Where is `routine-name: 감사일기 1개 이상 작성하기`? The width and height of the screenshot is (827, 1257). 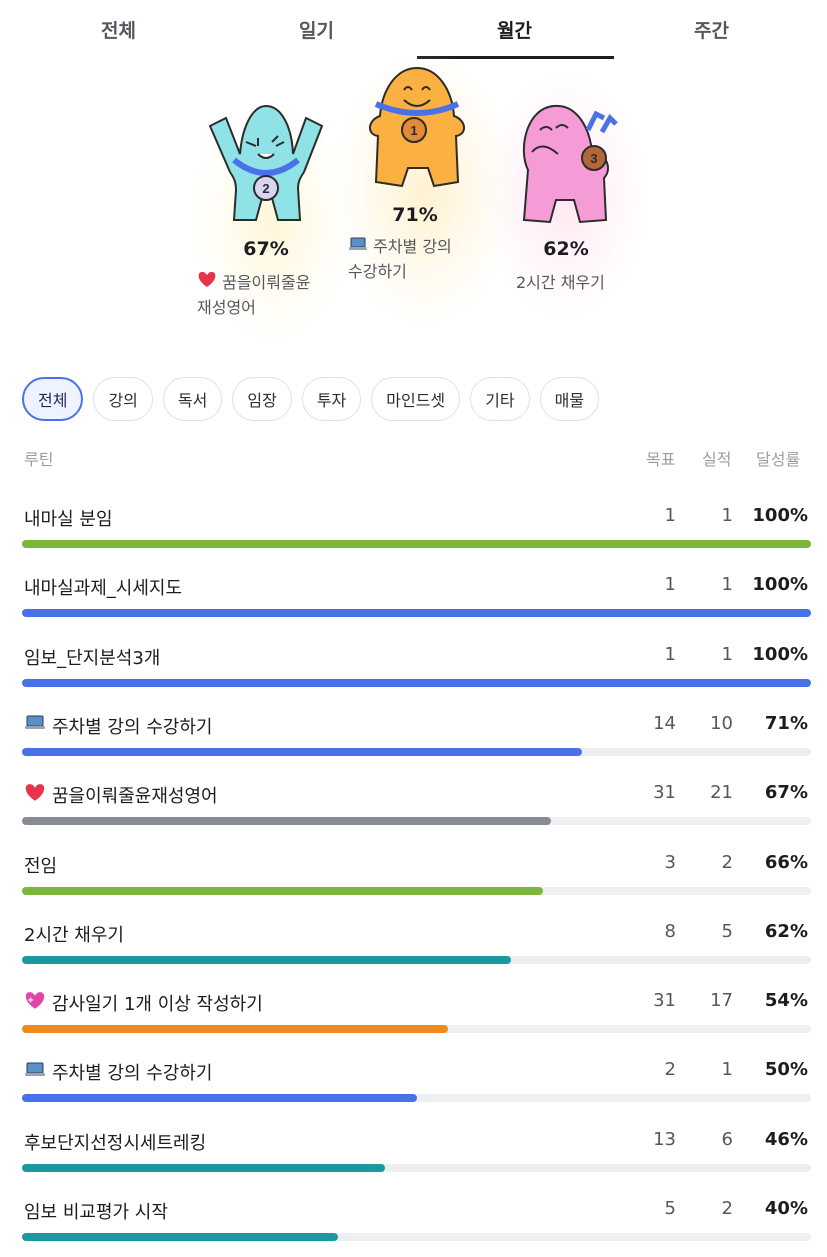 routine-name: 감사일기 1개 이상 작성하기 is located at coordinates (143, 1003).